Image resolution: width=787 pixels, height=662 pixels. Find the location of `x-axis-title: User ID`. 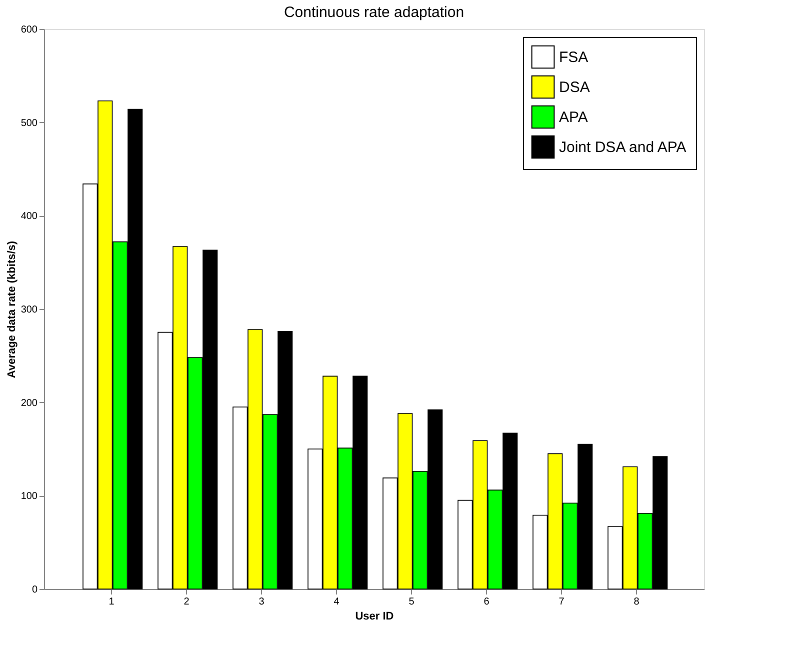

x-axis-title: User ID is located at coordinates (374, 616).